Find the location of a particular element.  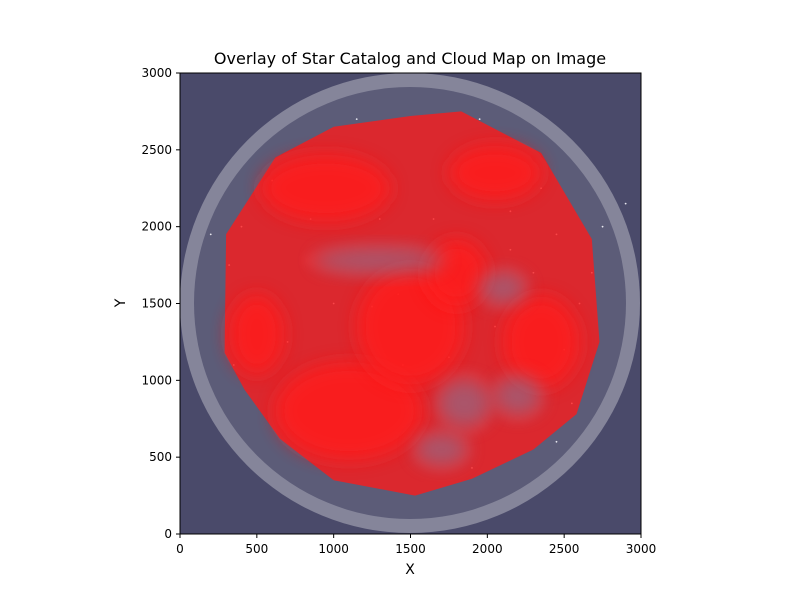

x-tick-label: 2000 is located at coordinates (487, 549).